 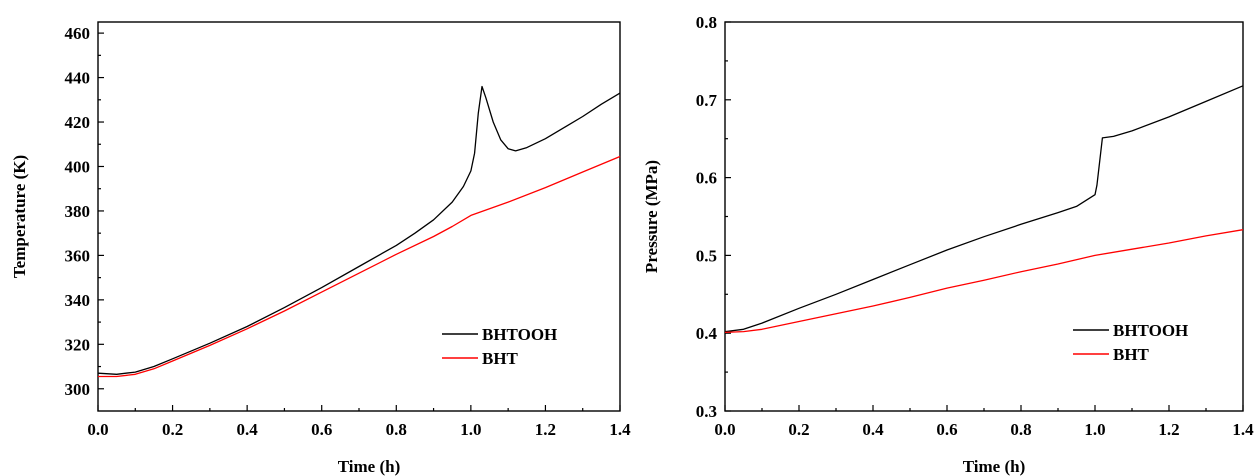 What do you see at coordinates (78, 389) in the screenshot?
I see `y-tick-label: 300` at bounding box center [78, 389].